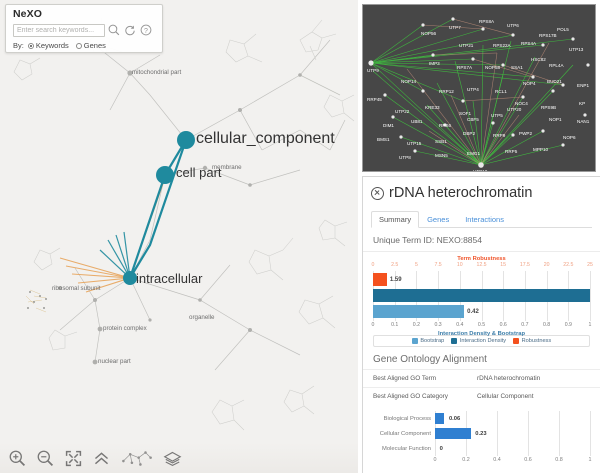 The height and width of the screenshot is (473, 600). I want to click on tab-summary: Summary, so click(395, 219).